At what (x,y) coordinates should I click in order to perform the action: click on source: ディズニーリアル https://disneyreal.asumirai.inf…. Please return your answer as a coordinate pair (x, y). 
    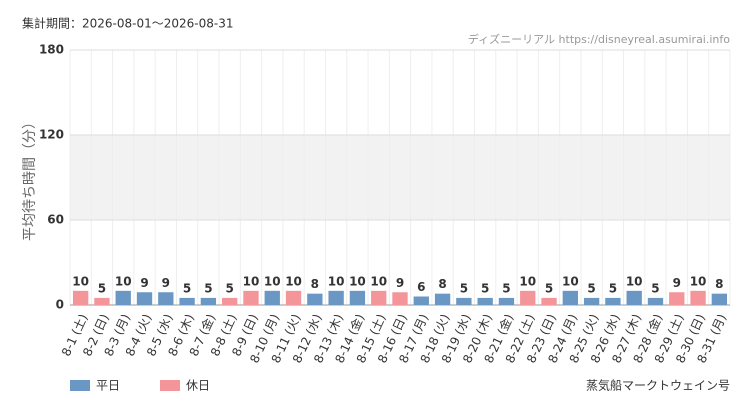
    Looking at the image, I should click on (599, 39).